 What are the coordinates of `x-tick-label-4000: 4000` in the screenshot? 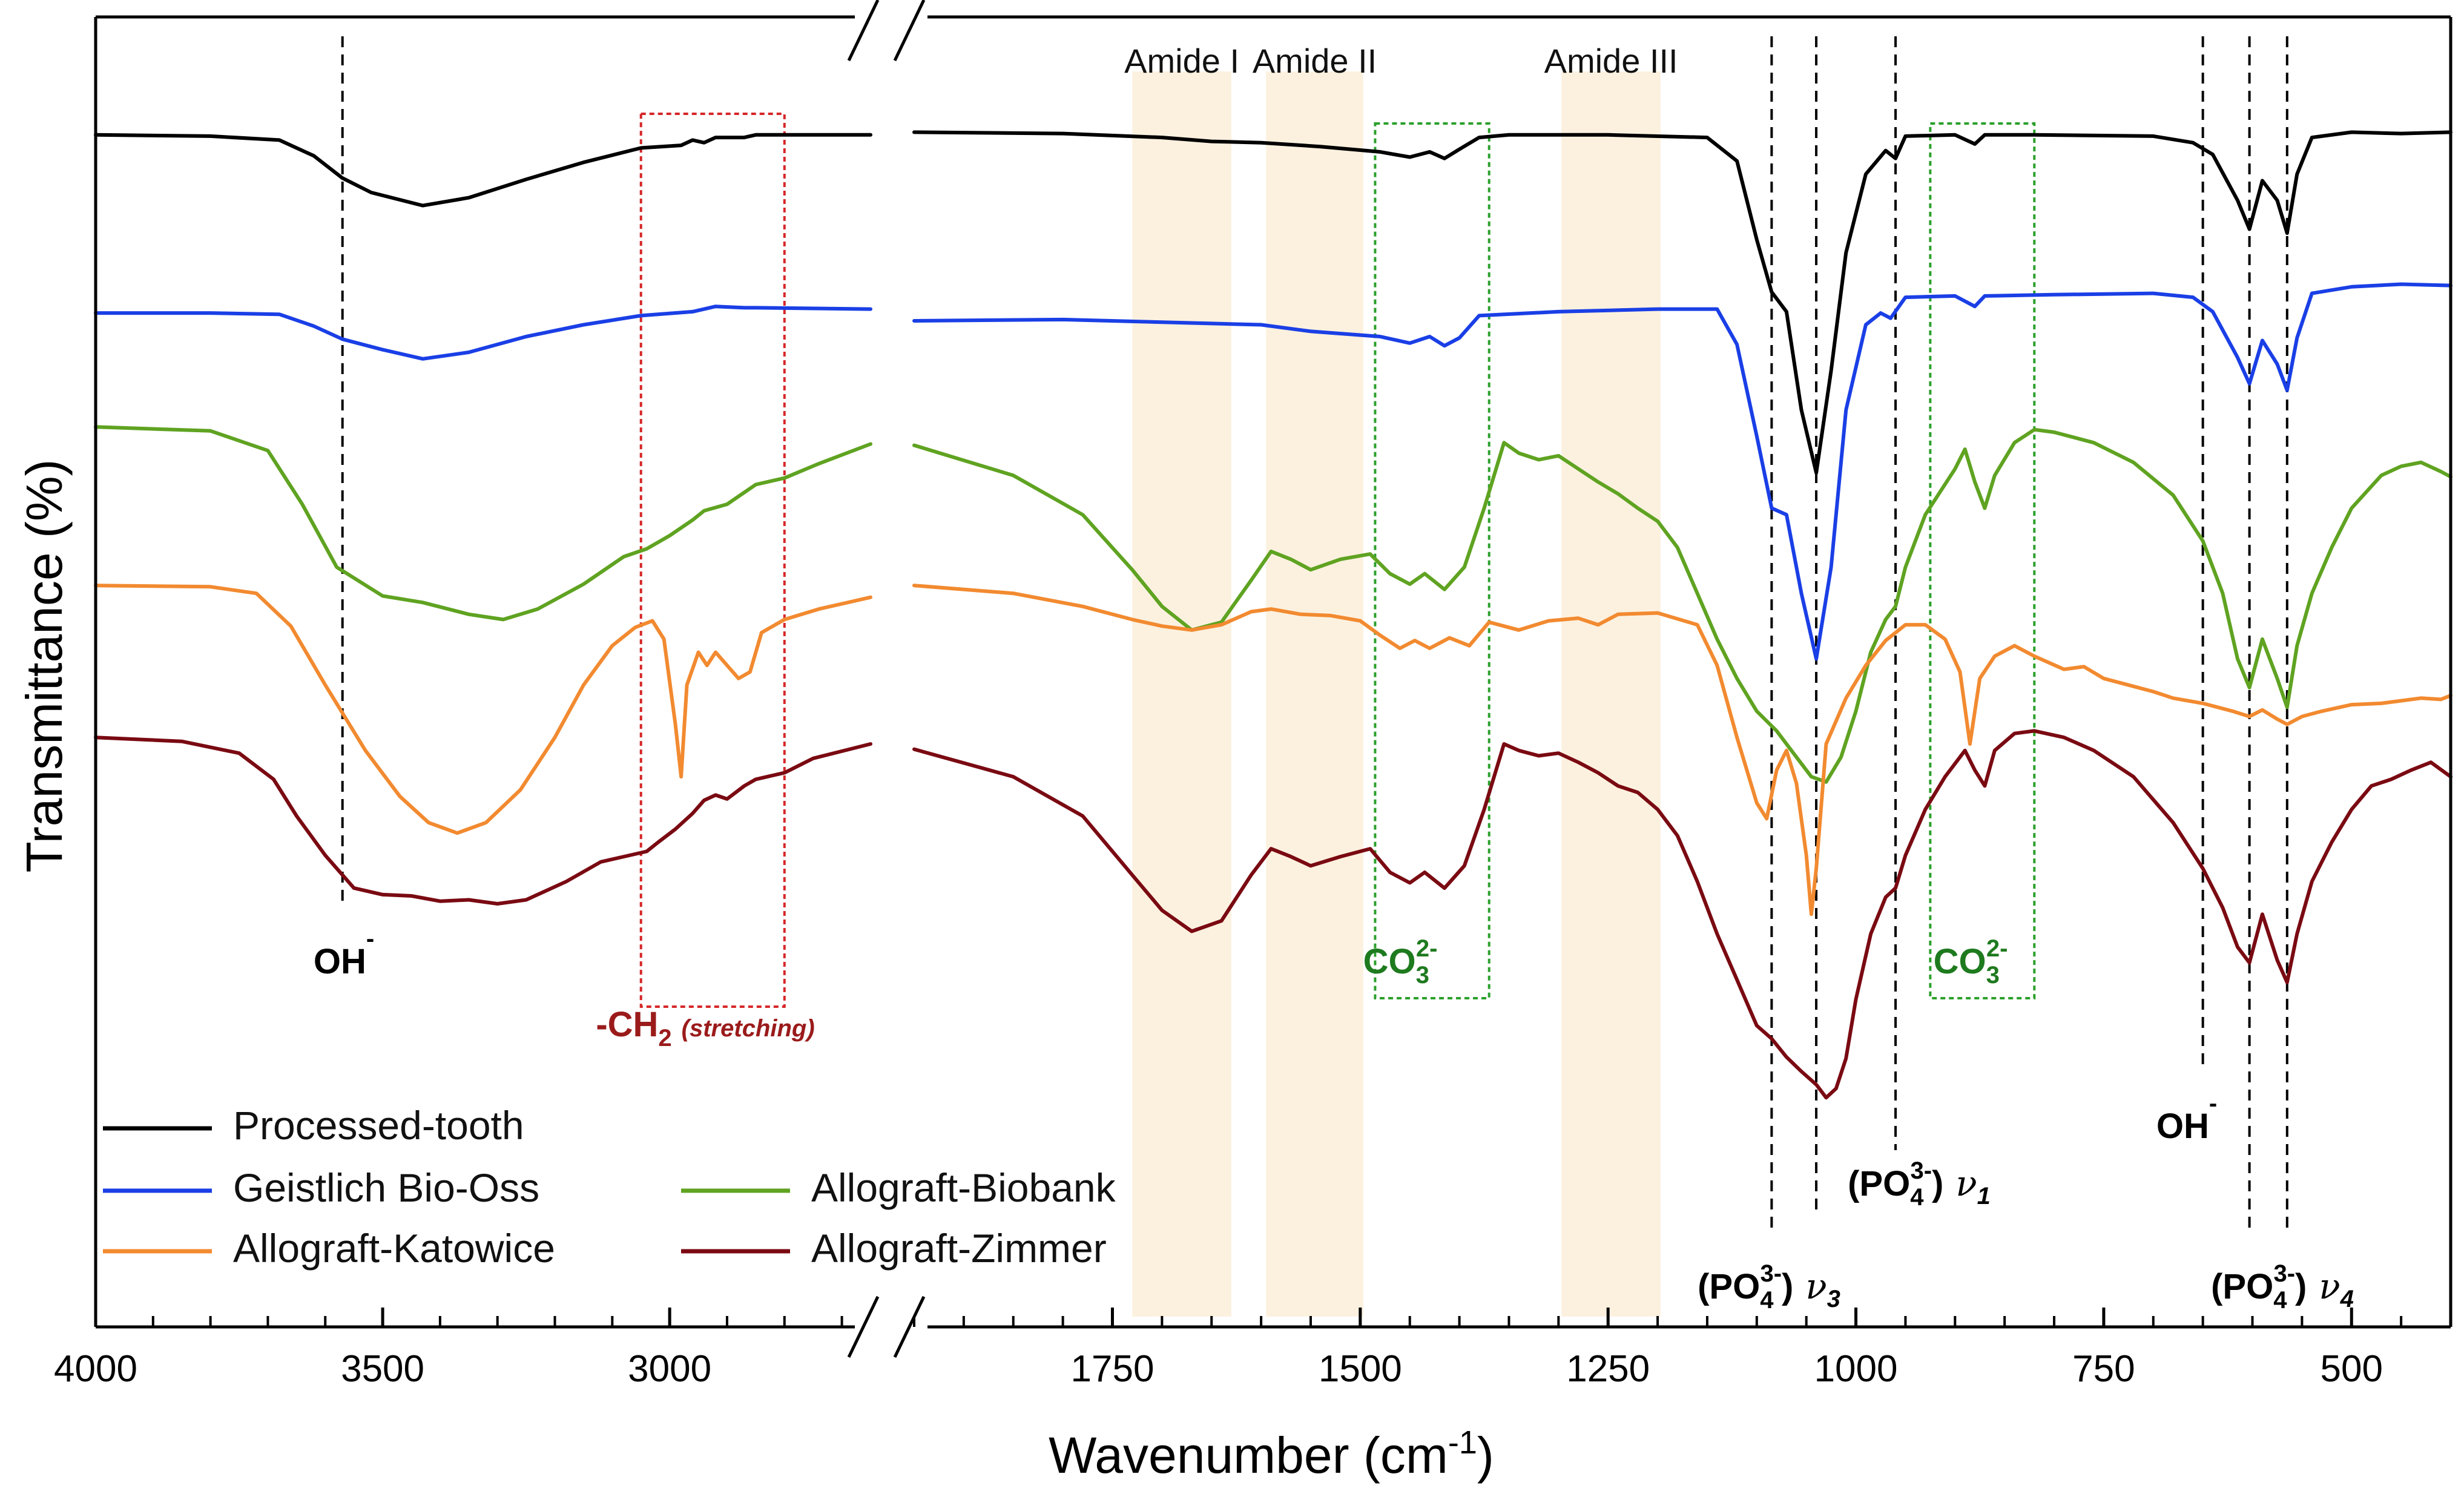 It's located at (95, 1369).